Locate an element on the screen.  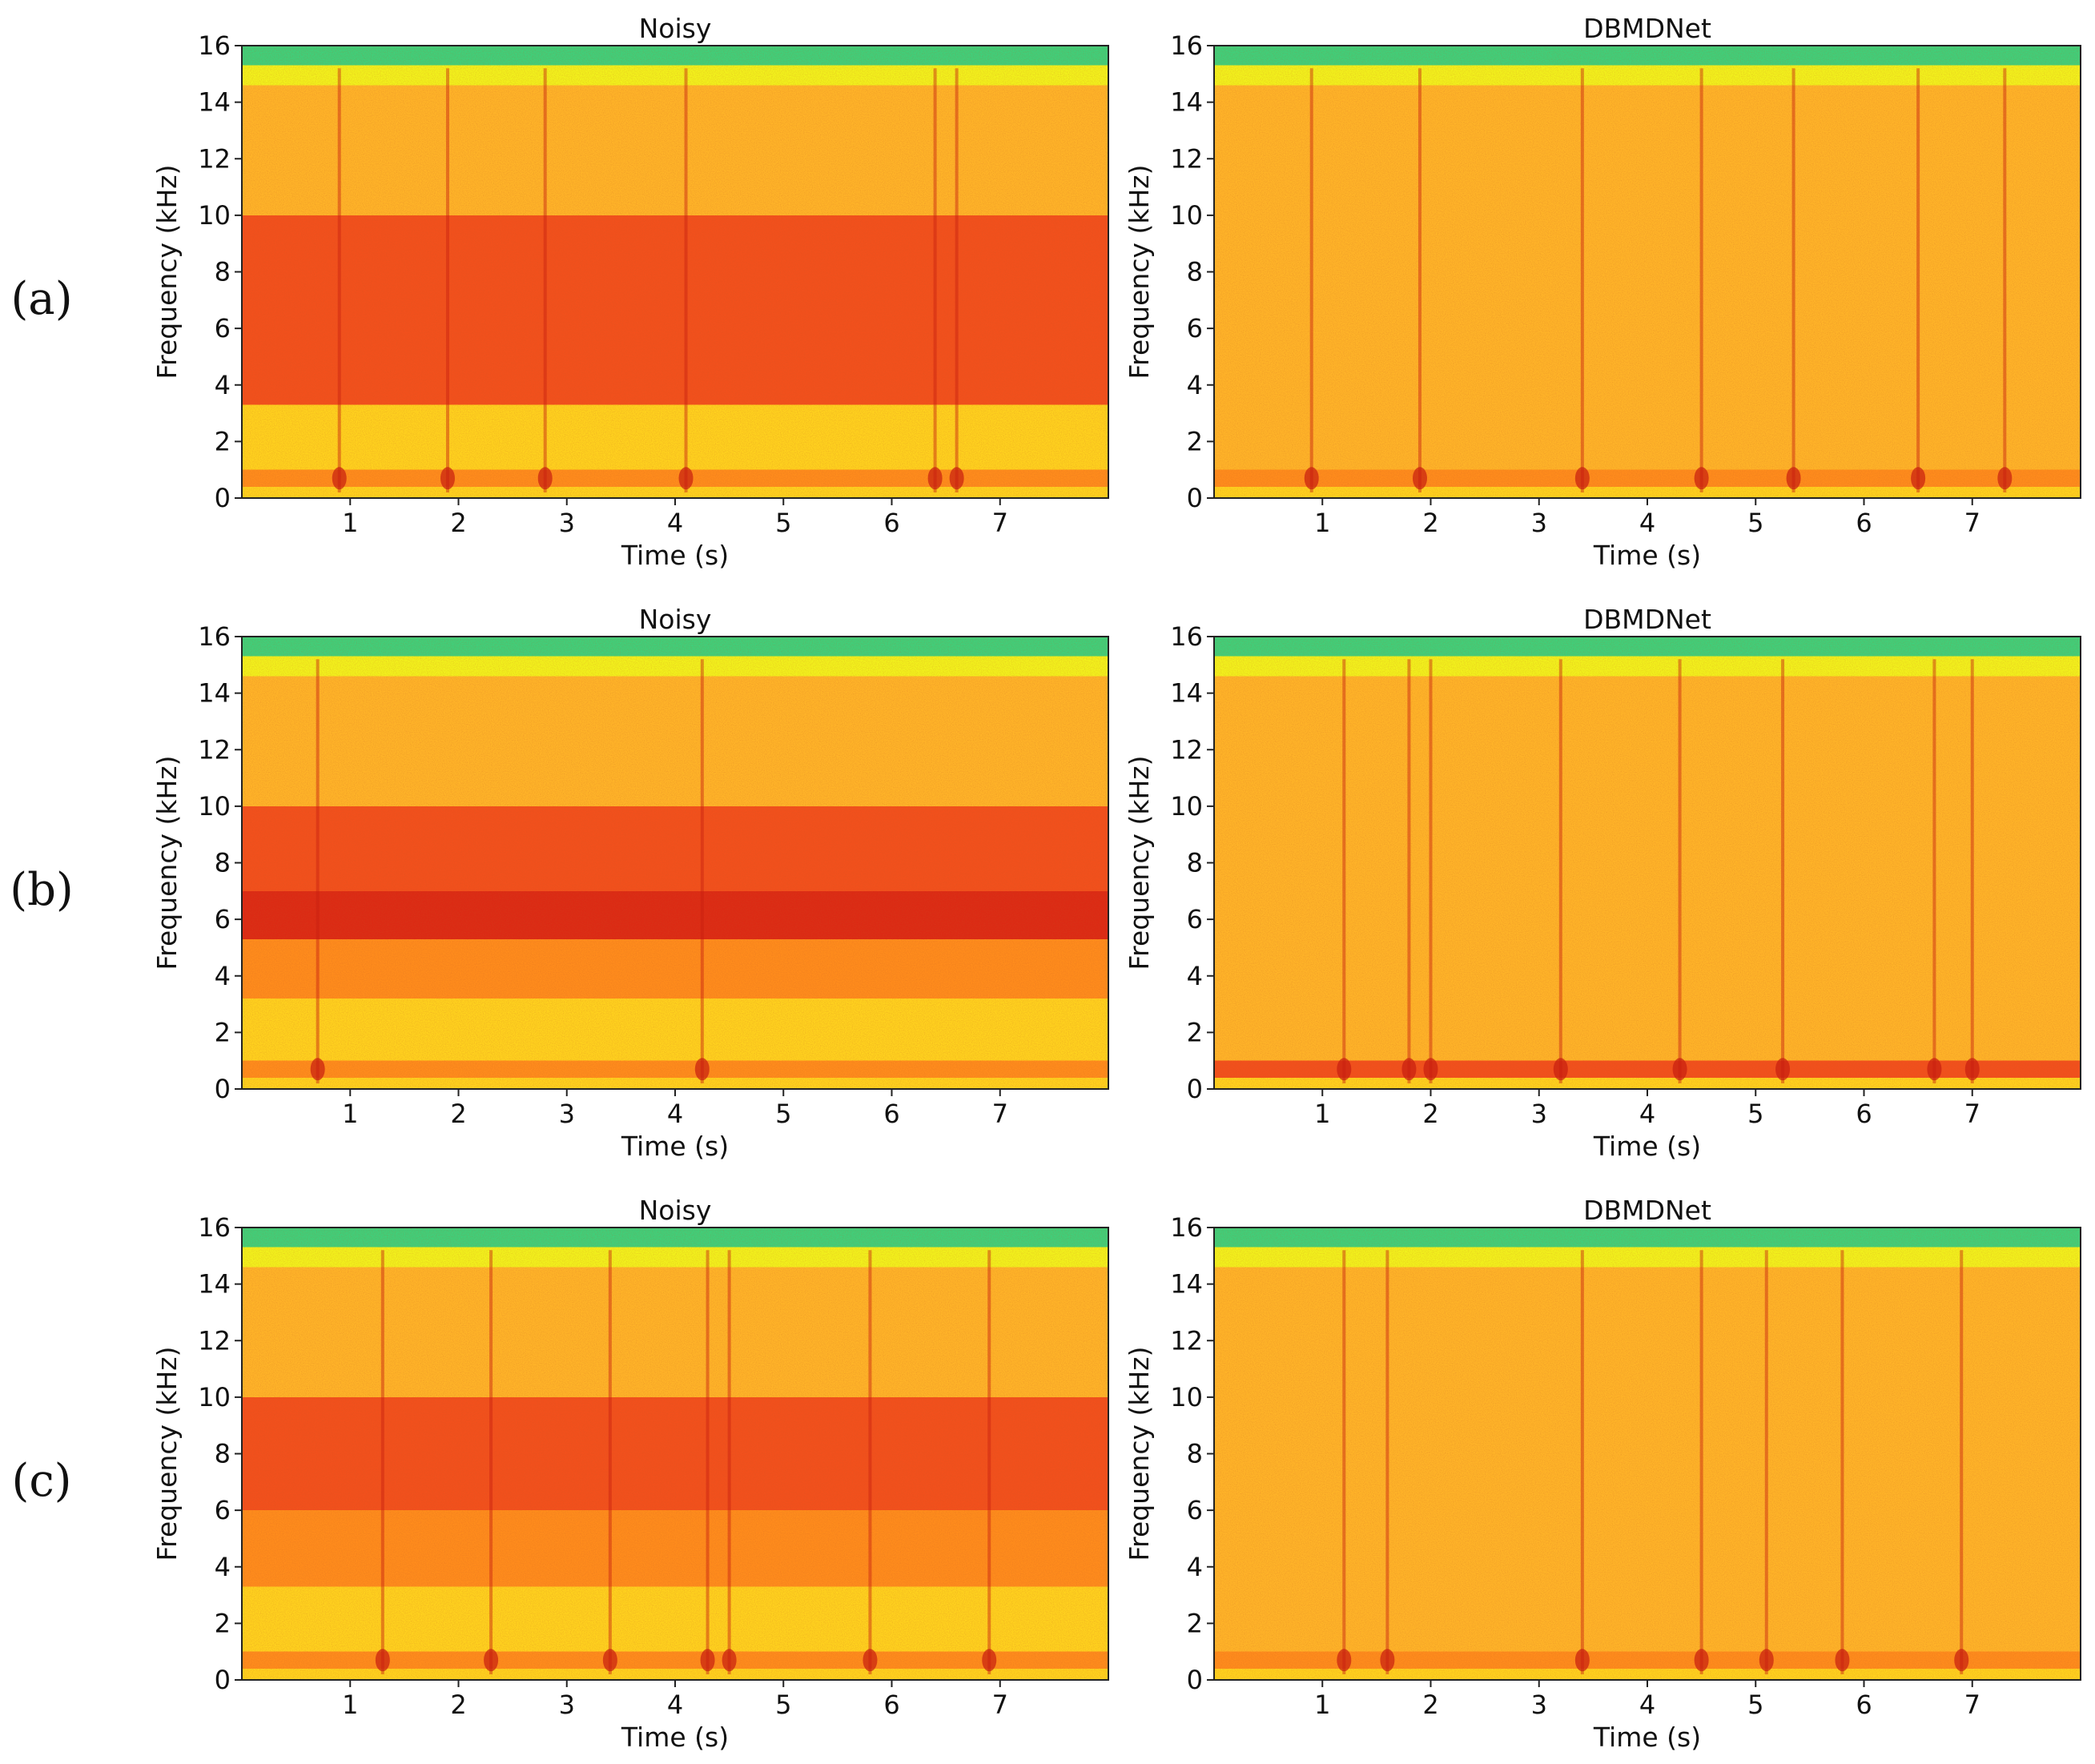
row-label-b: (b) is located at coordinates (42, 890).